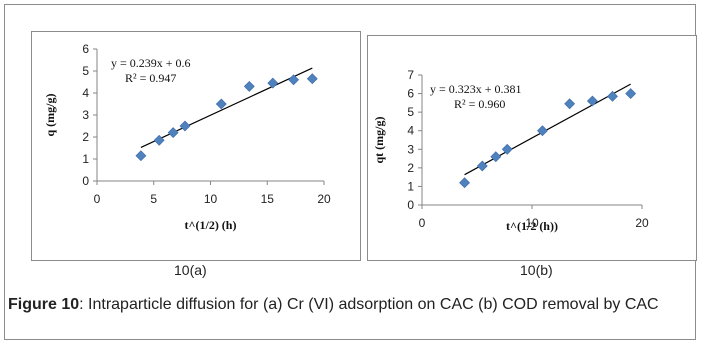 The image size is (702, 344). What do you see at coordinates (324, 199) in the screenshot?
I see `chart-10a-x-tick-label: 20` at bounding box center [324, 199].